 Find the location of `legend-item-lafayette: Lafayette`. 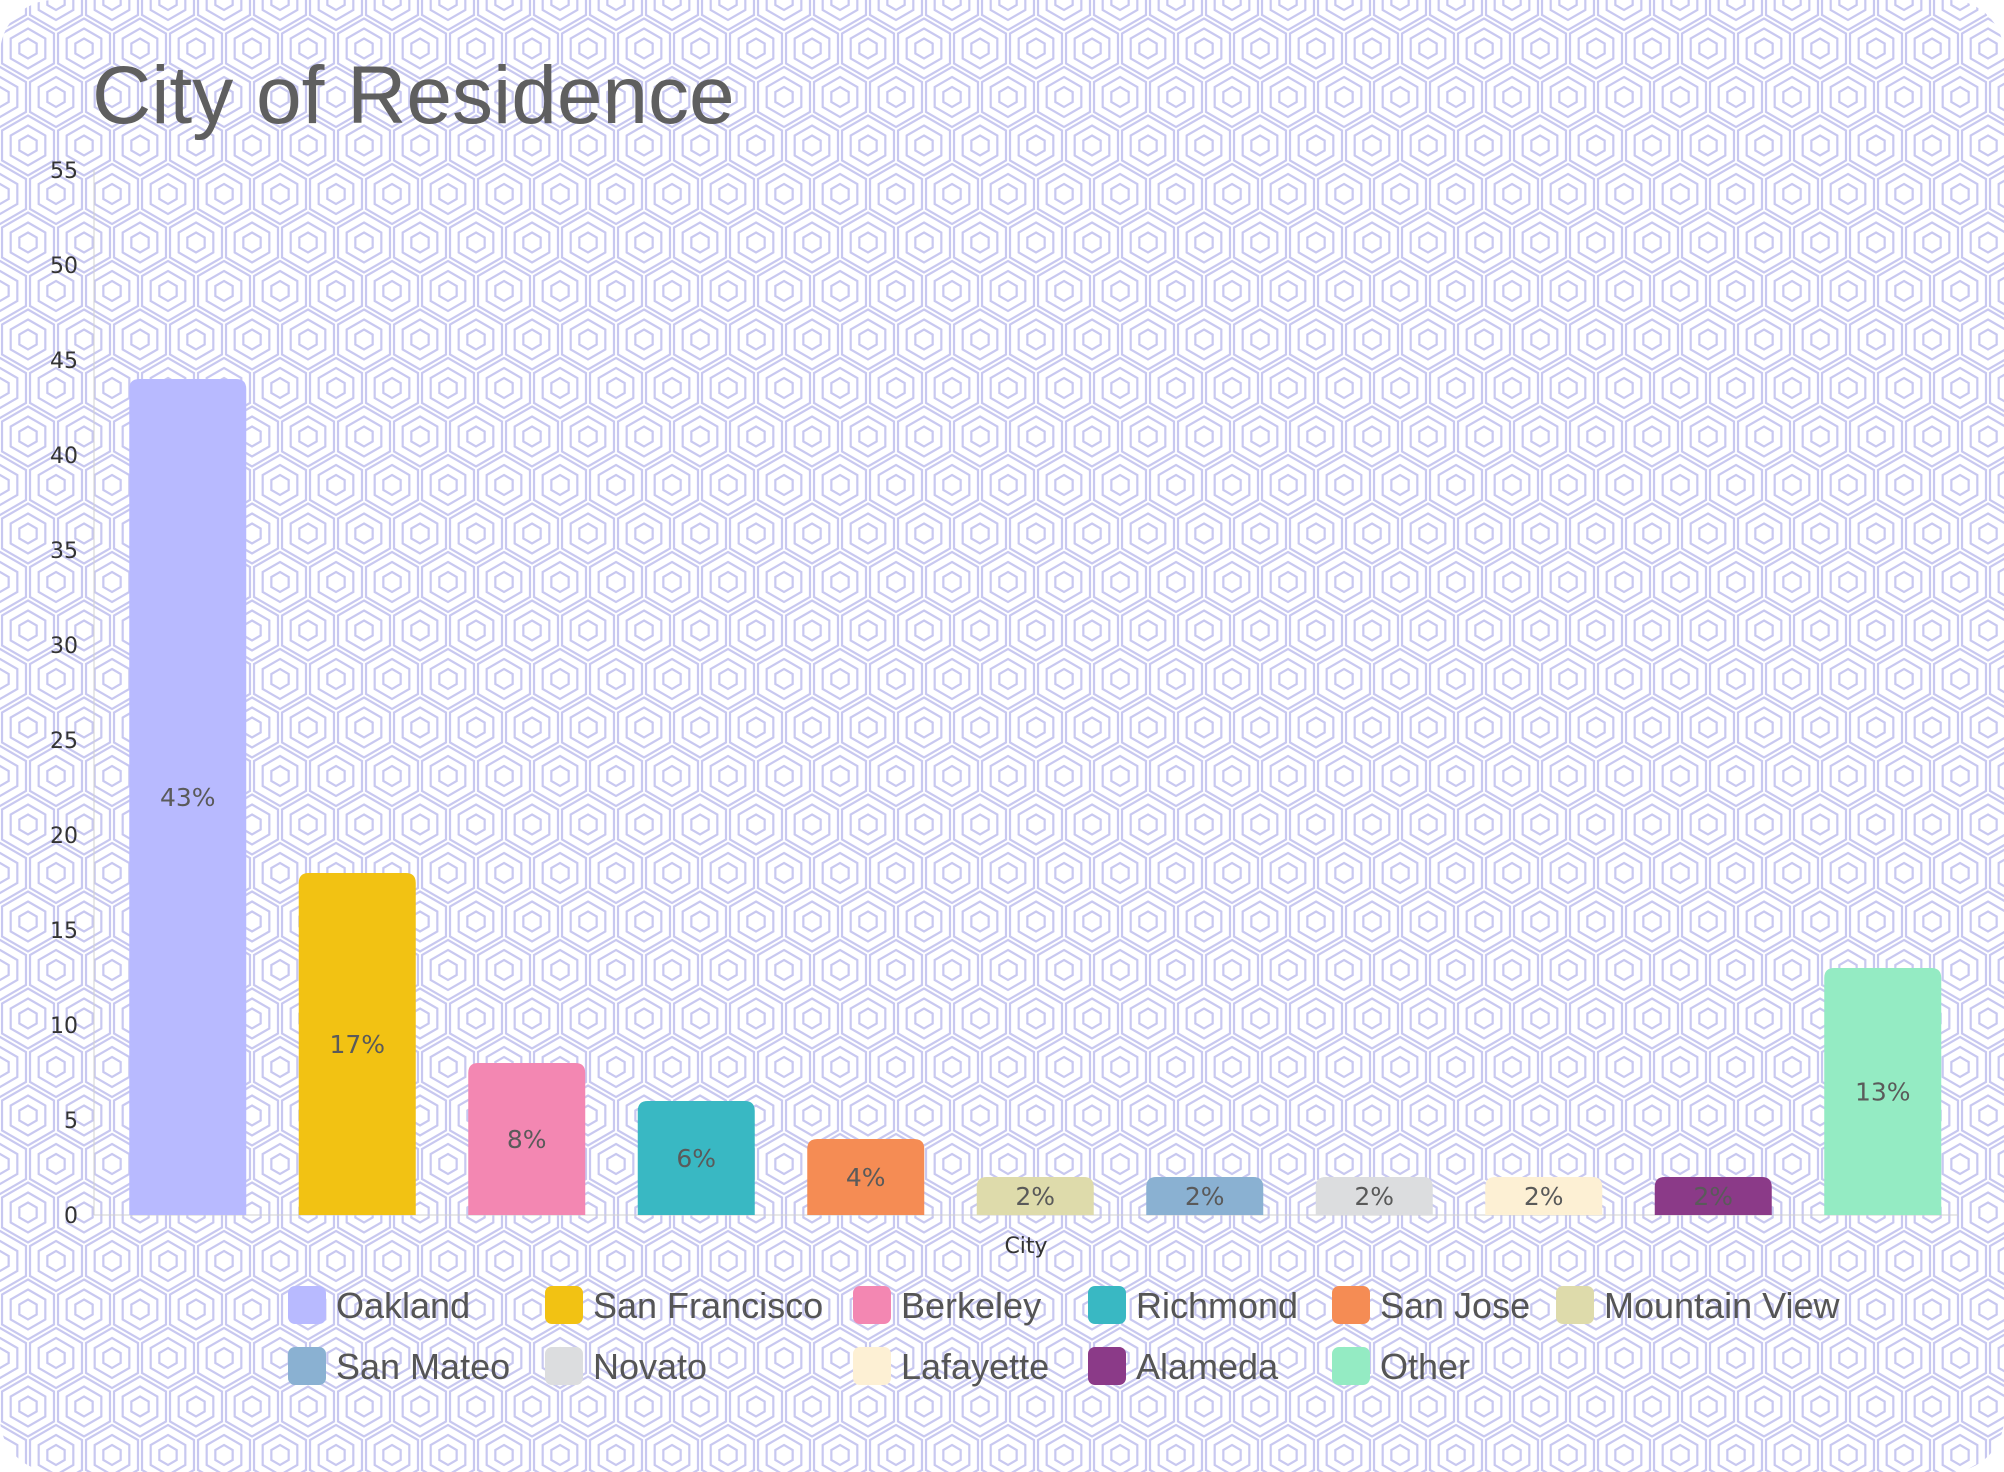

legend-item-lafayette: Lafayette is located at coordinates (951, 1366).